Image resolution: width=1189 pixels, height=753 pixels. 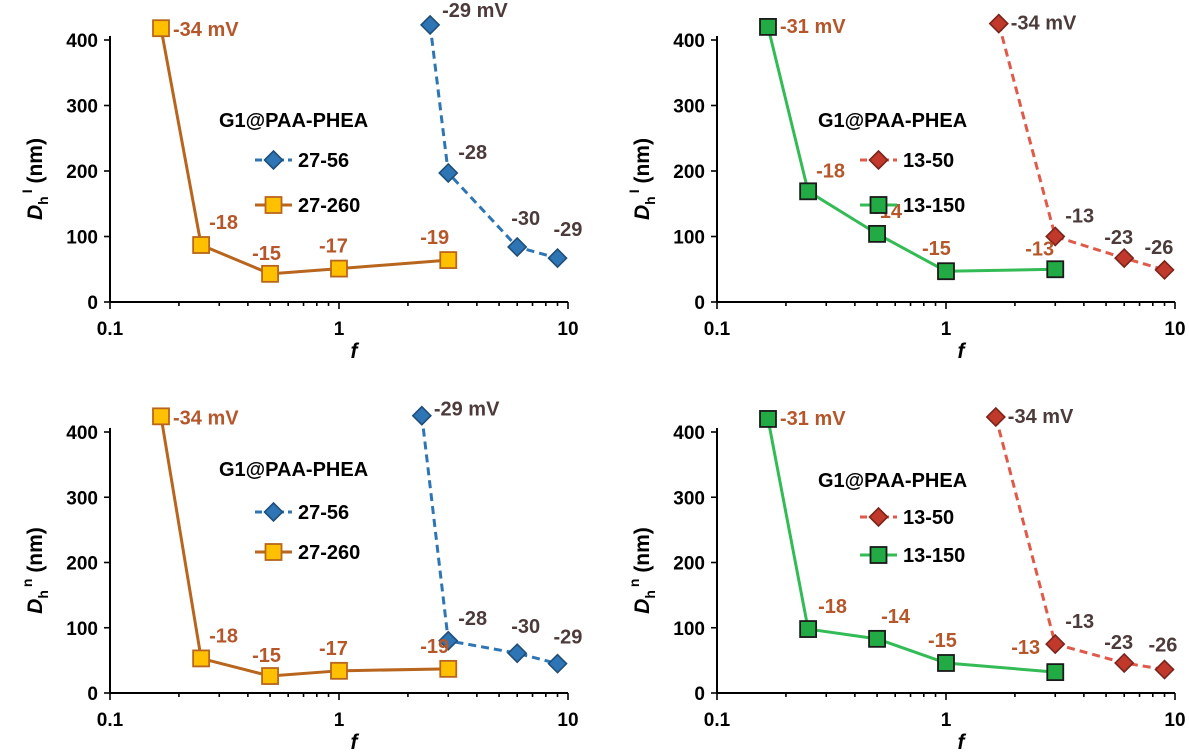 What do you see at coordinates (892, 518) in the screenshot?
I see `legend: G1@PAA-PHEA 13-50 13-150` at bounding box center [892, 518].